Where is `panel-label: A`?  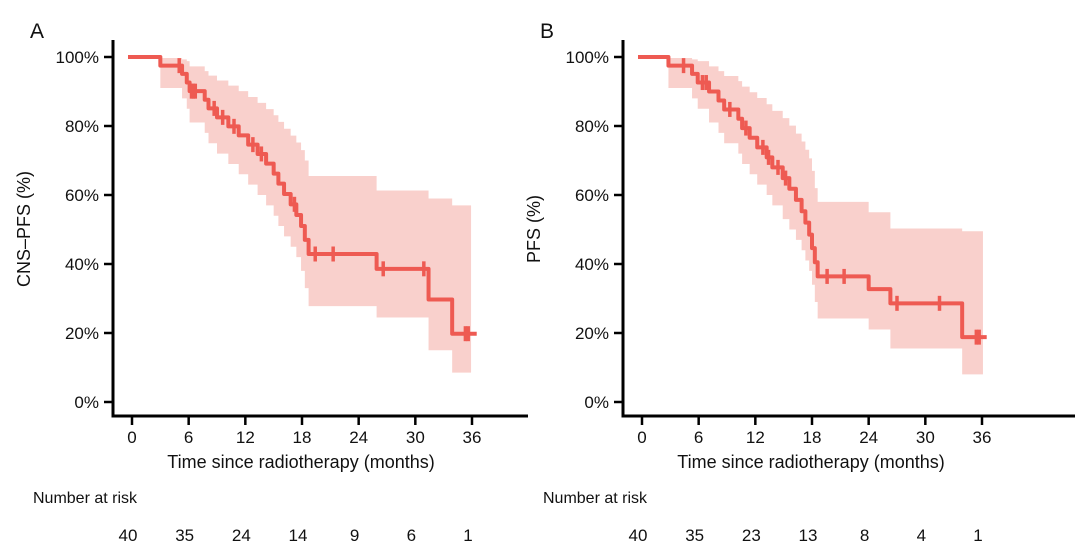
panel-label: A is located at coordinates (37, 31).